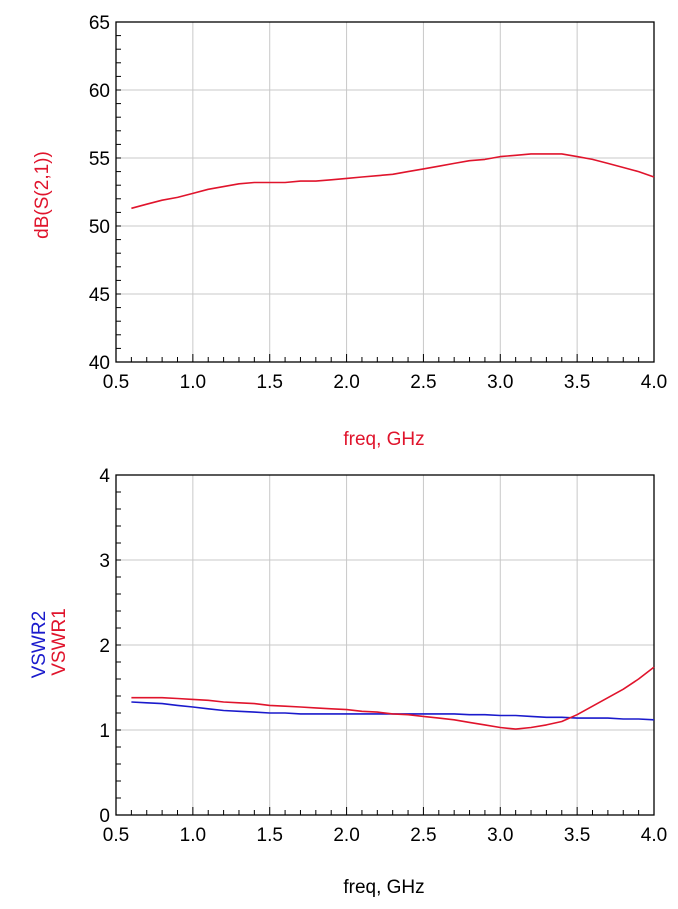 This screenshot has width=678, height=909. Describe the element at coordinates (104, 816) in the screenshot. I see `y-tick-label: 0` at that location.